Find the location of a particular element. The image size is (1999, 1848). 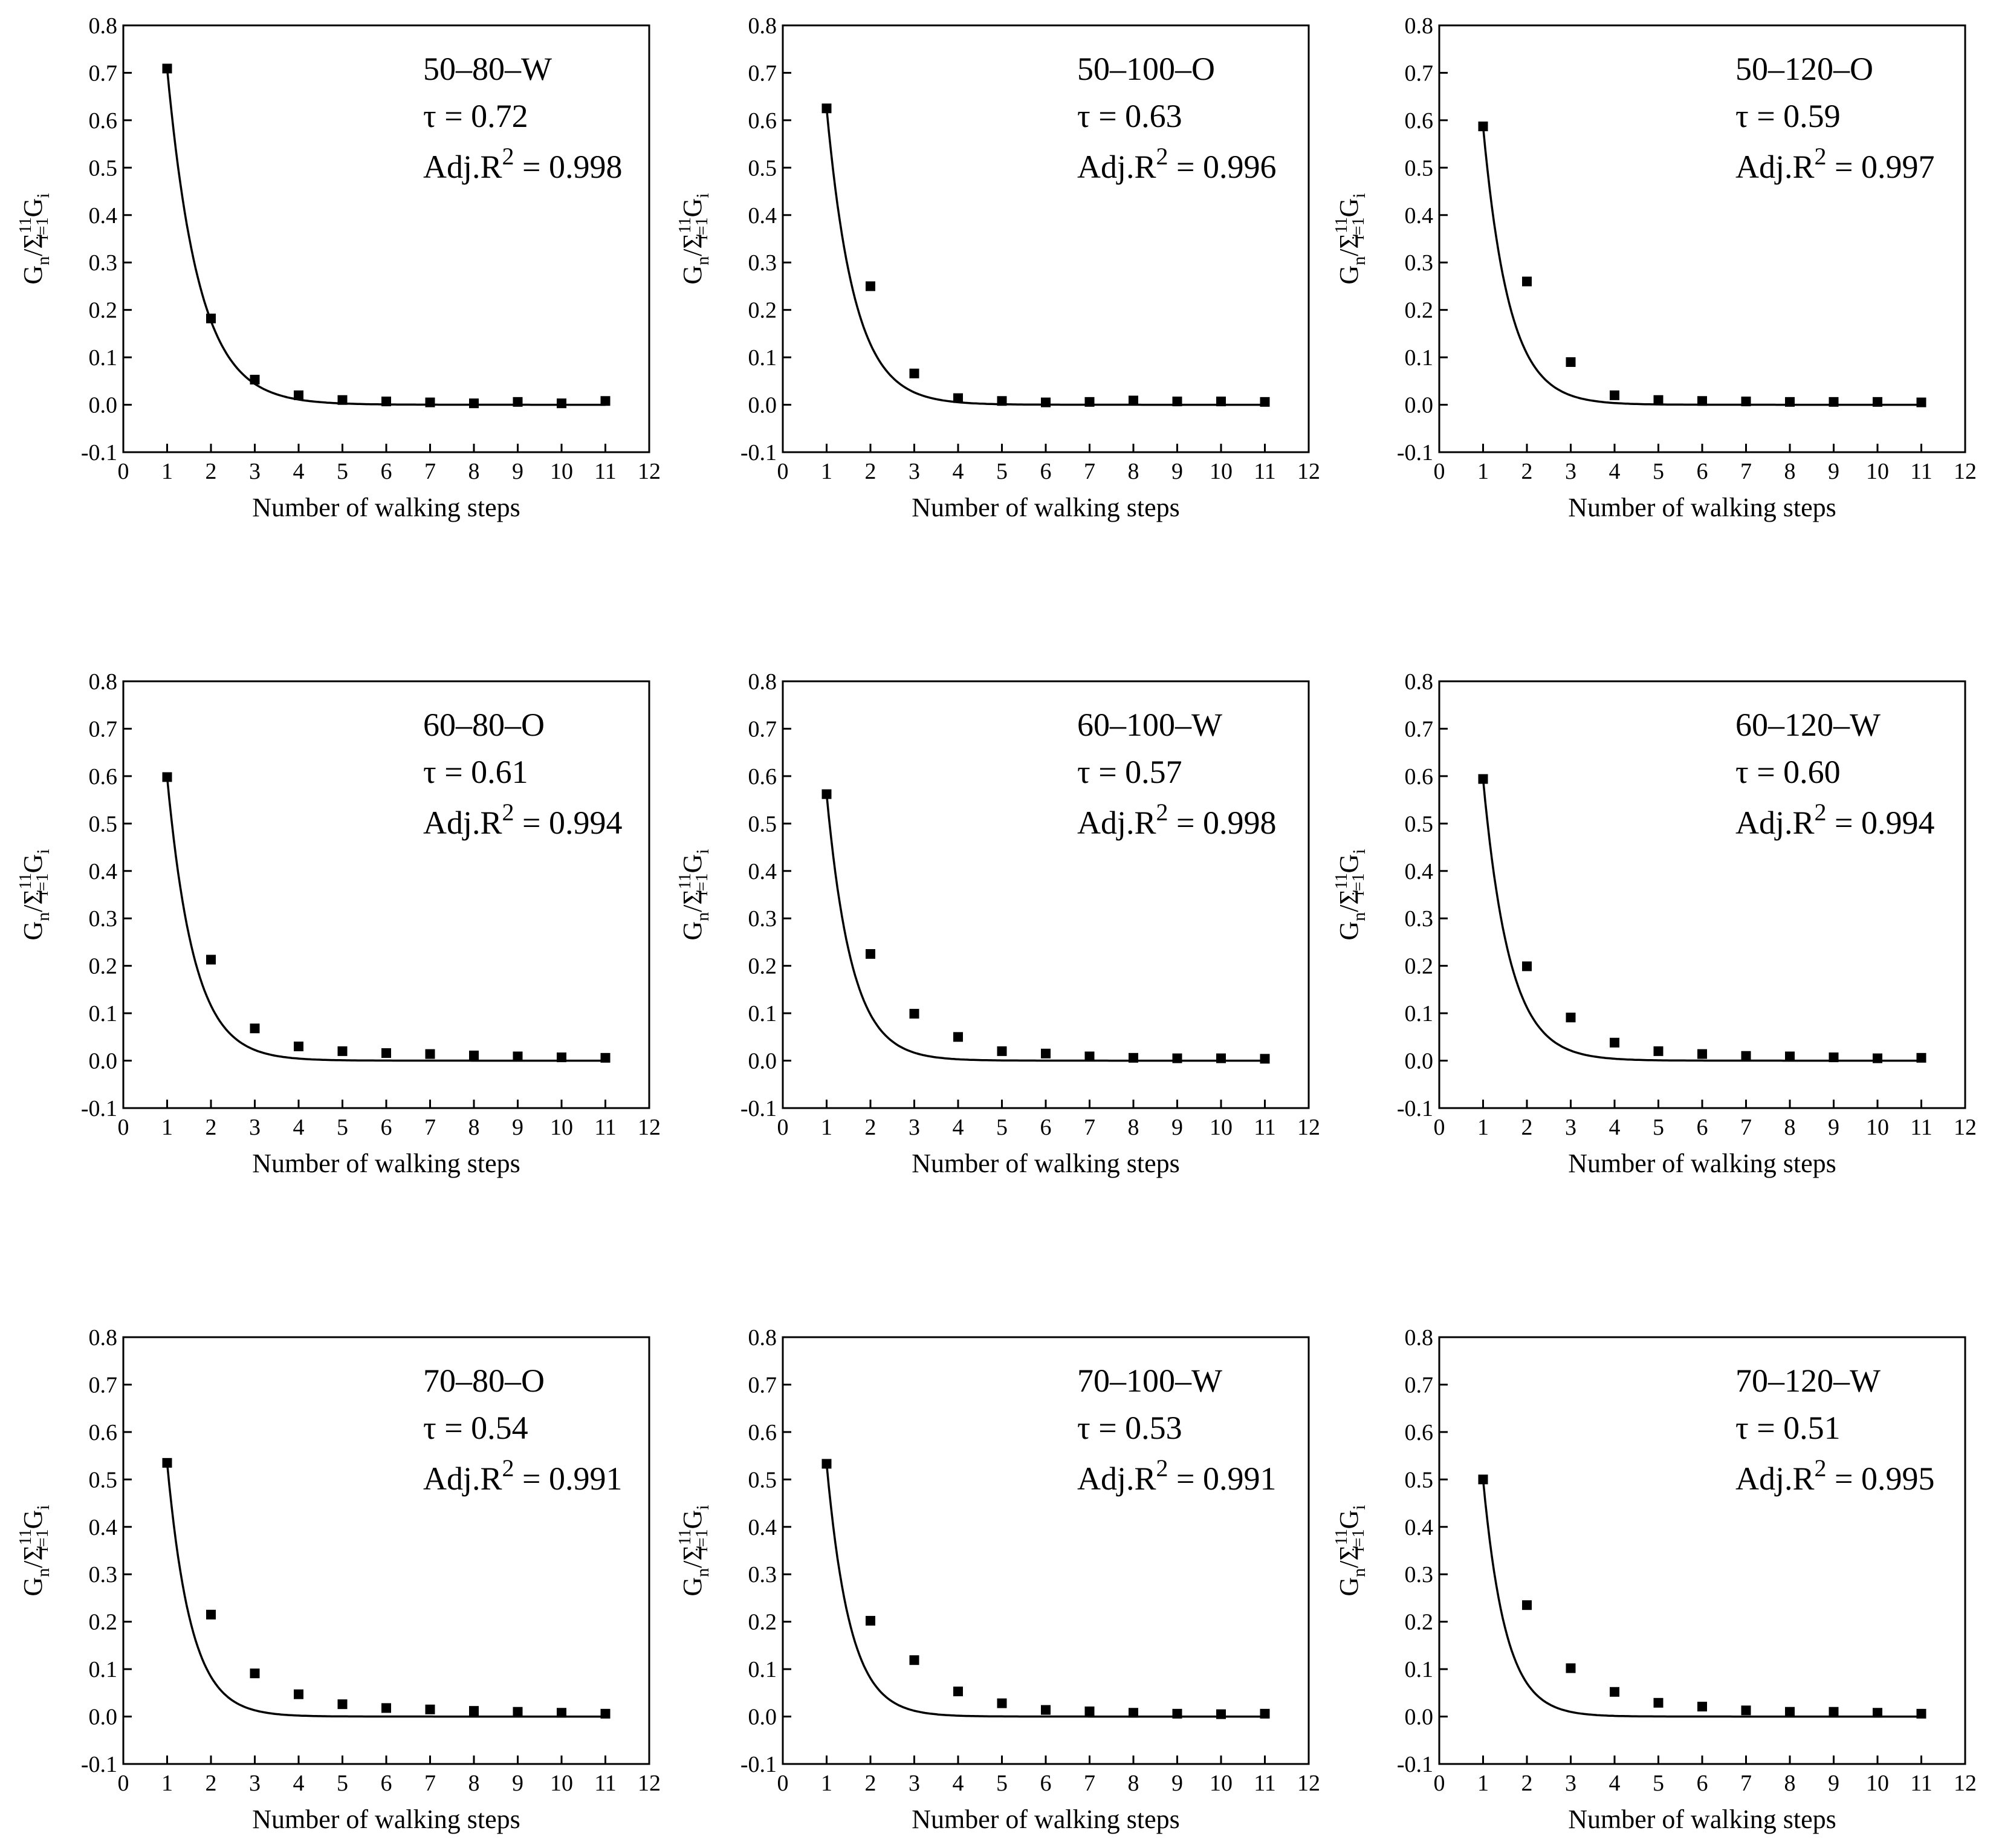

panel-title: 70–100–W is located at coordinates (1150, 1381).